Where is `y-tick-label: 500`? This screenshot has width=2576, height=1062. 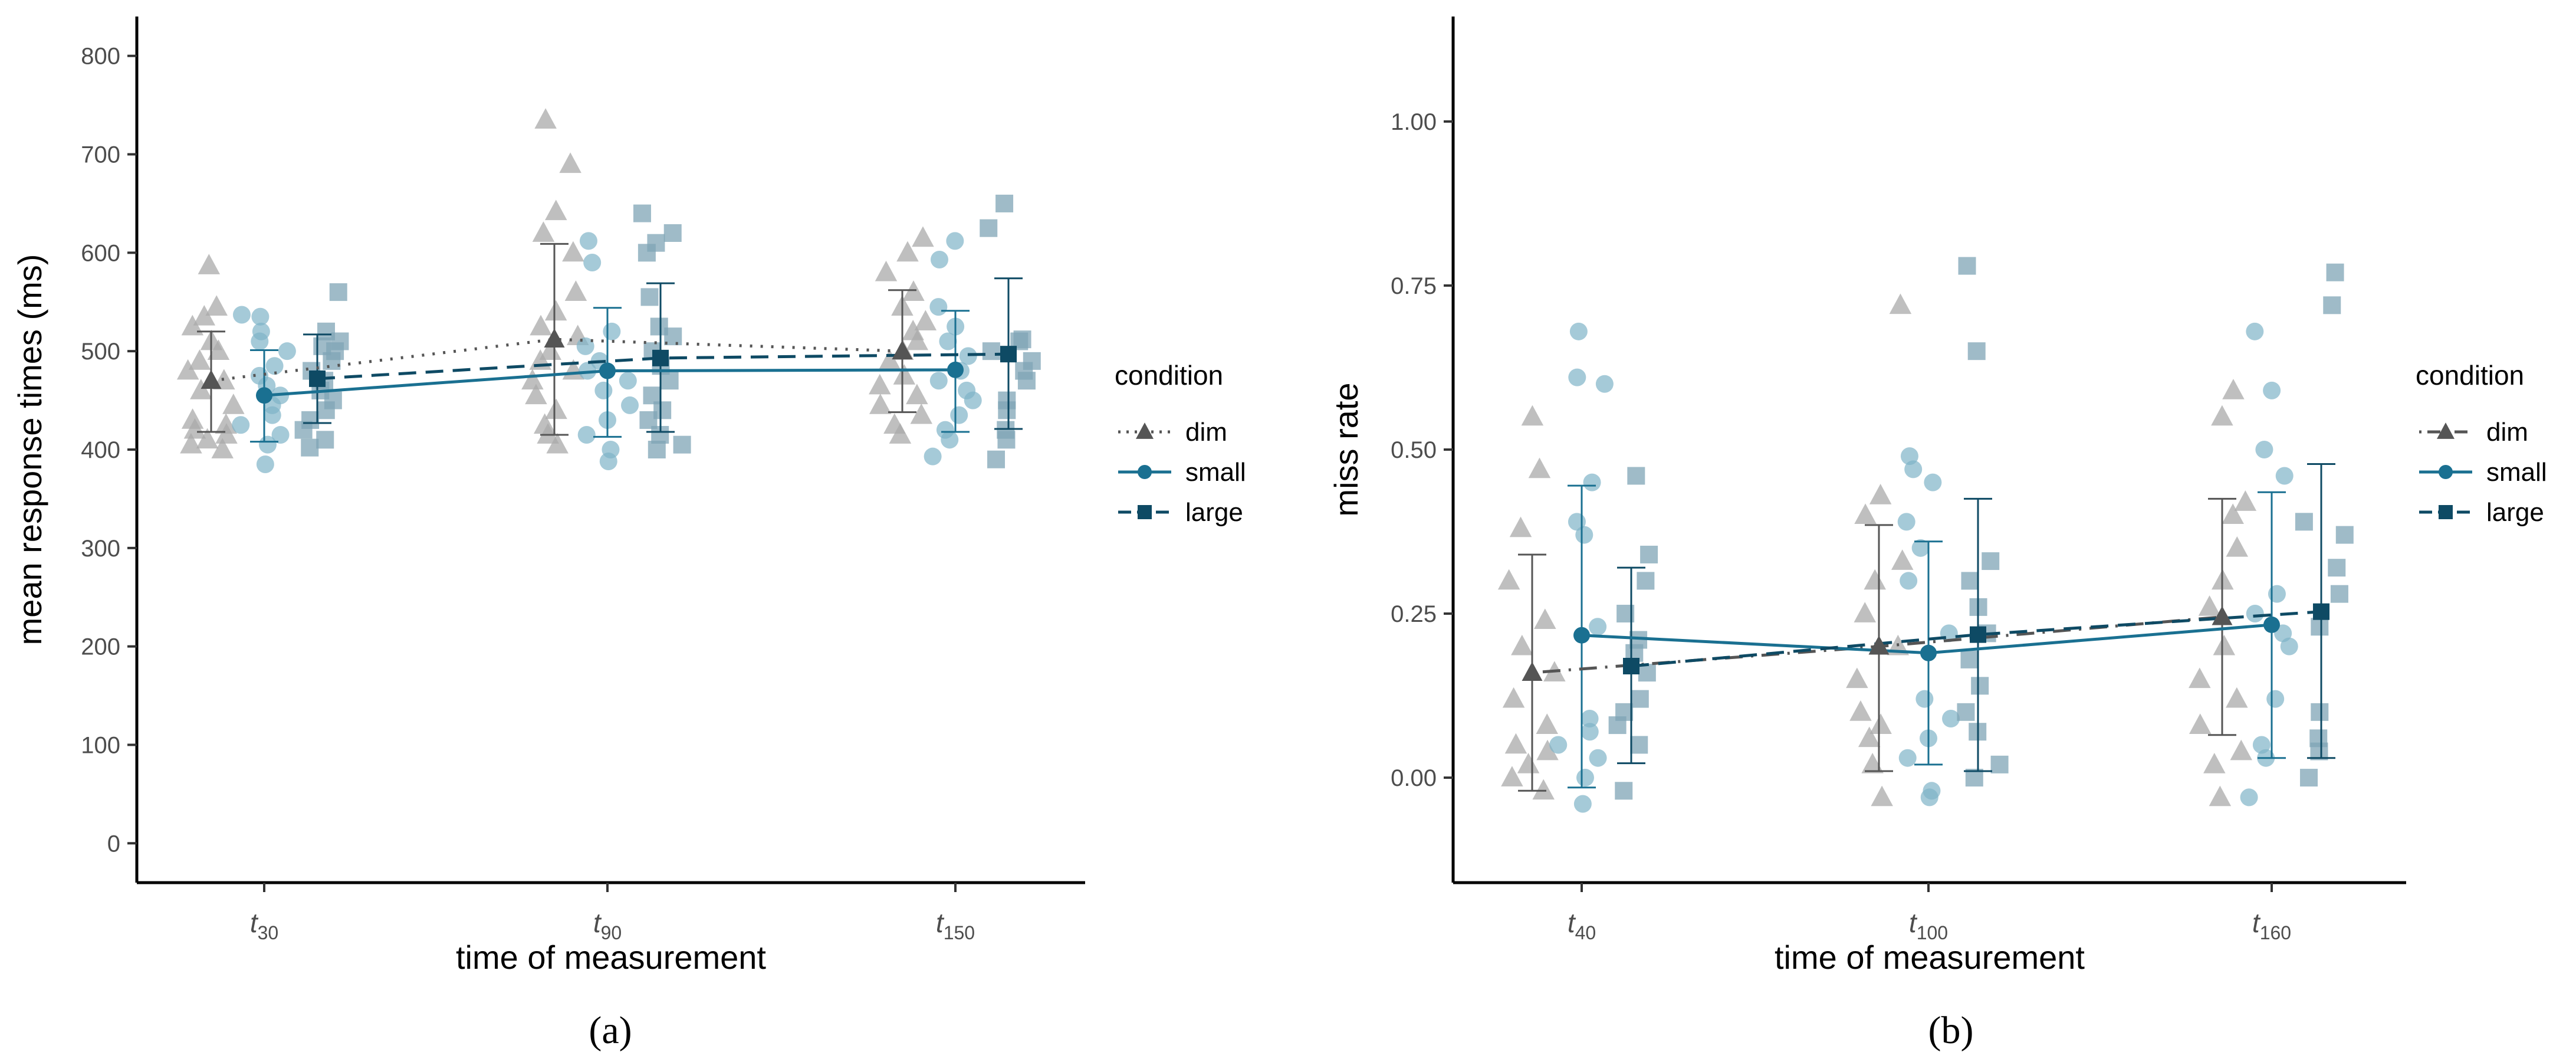 y-tick-label: 500 is located at coordinates (100, 352).